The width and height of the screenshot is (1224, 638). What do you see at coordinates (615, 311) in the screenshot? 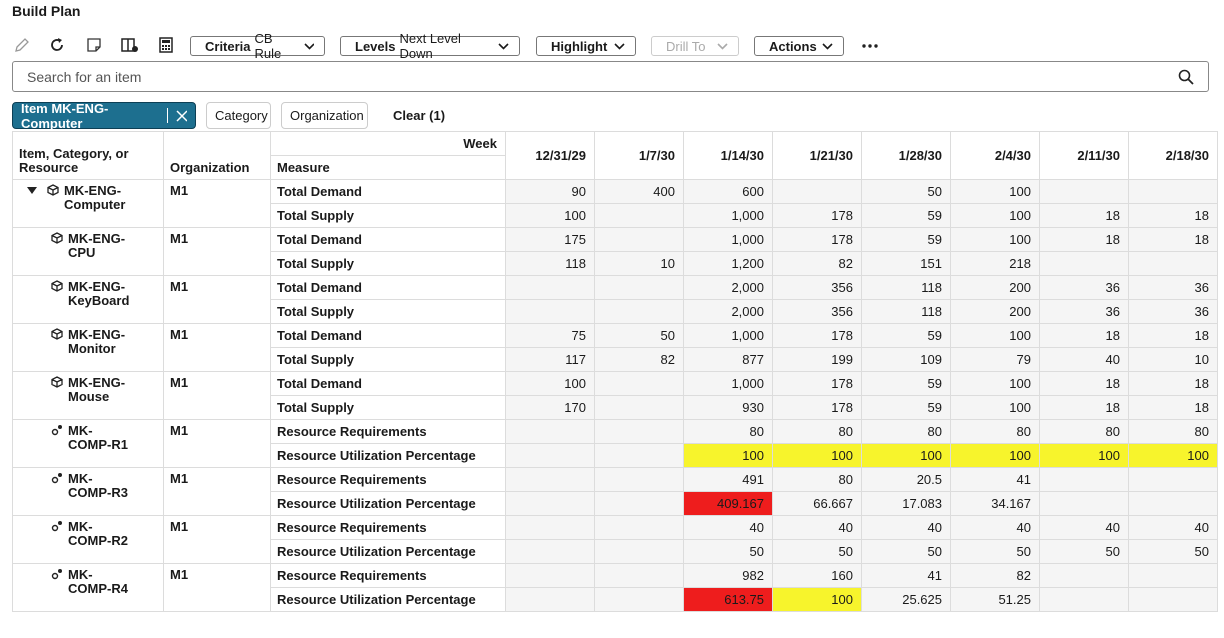
I see `data-row: Total Supply 2,000 356 118 200 36 36` at bounding box center [615, 311].